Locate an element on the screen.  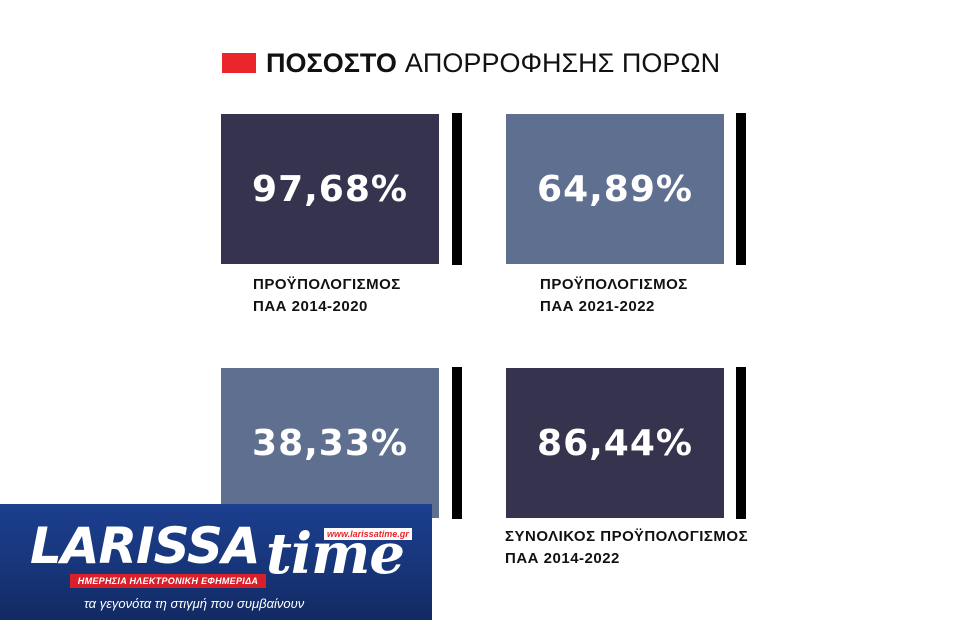
logo-slogan: τα γεγονότα τη στιγμή που συμβαίνουν is located at coordinates (194, 603).